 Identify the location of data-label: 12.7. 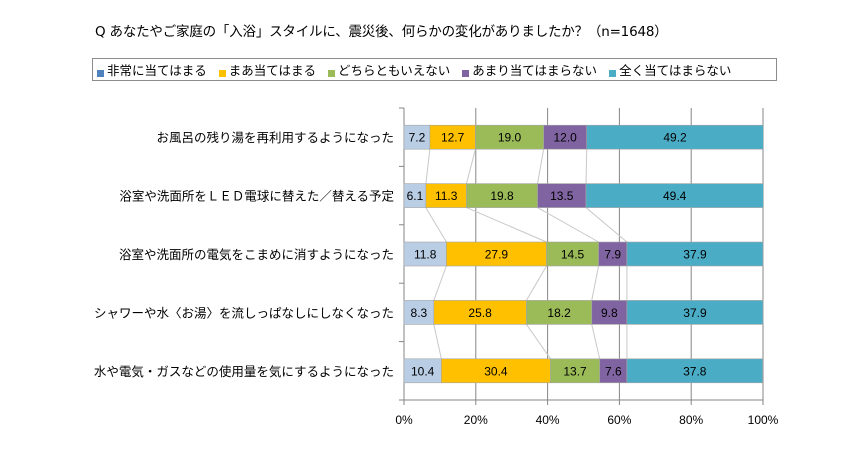
(453, 138).